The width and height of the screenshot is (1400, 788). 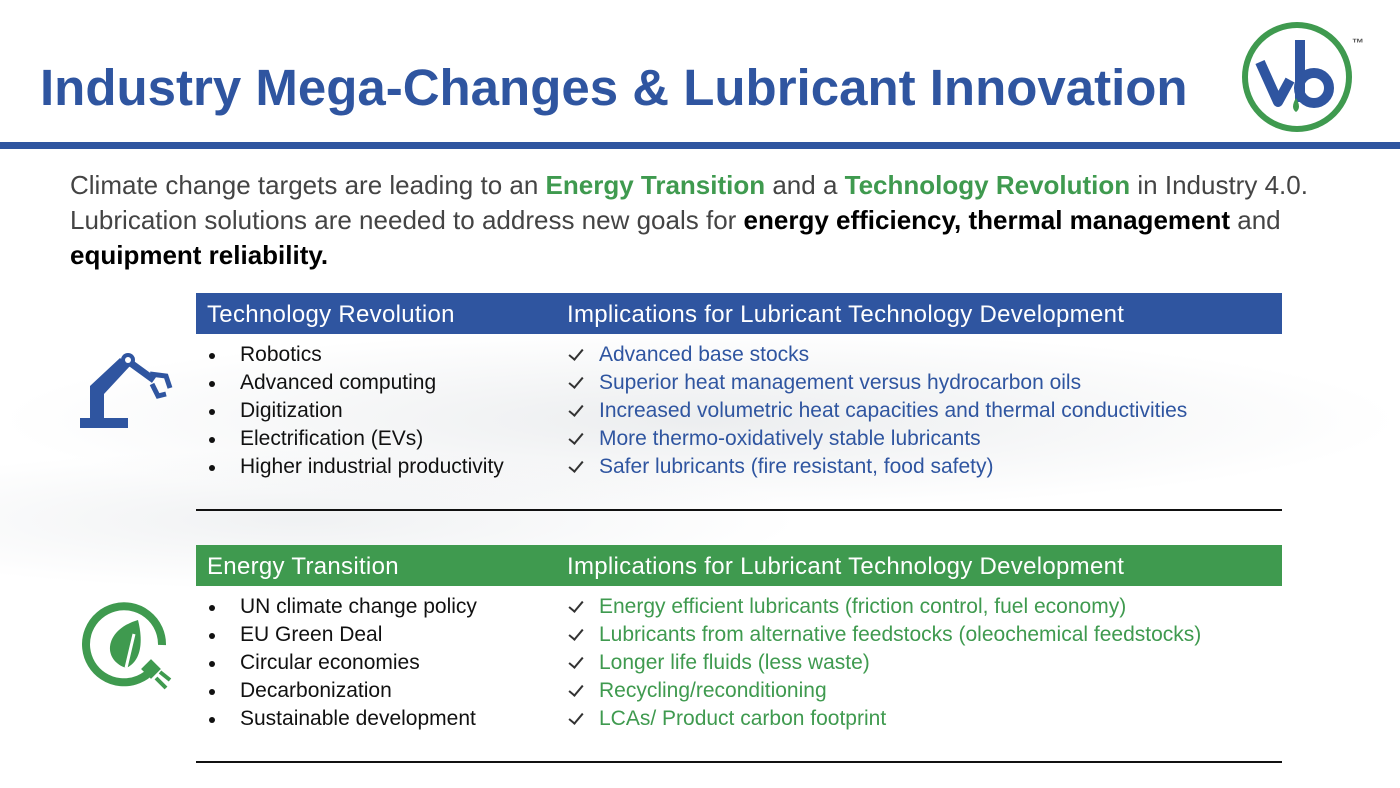 I want to click on list-item: Electrification (EVs), so click(x=356, y=439).